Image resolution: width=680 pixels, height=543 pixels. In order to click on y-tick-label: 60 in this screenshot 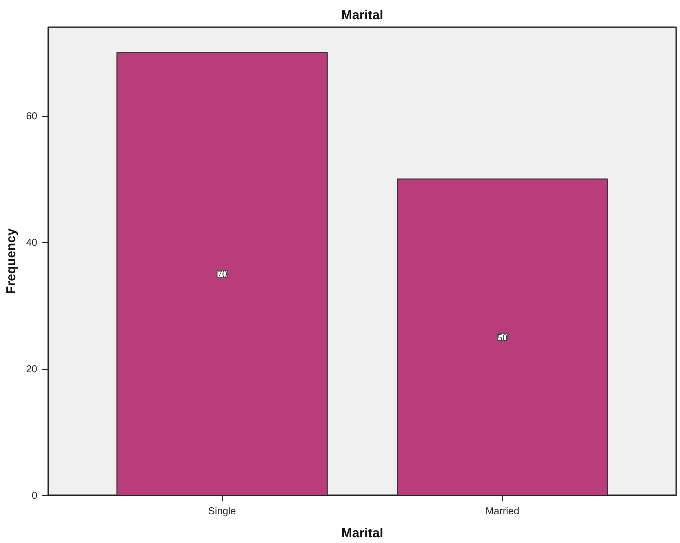, I will do `click(32, 117)`.